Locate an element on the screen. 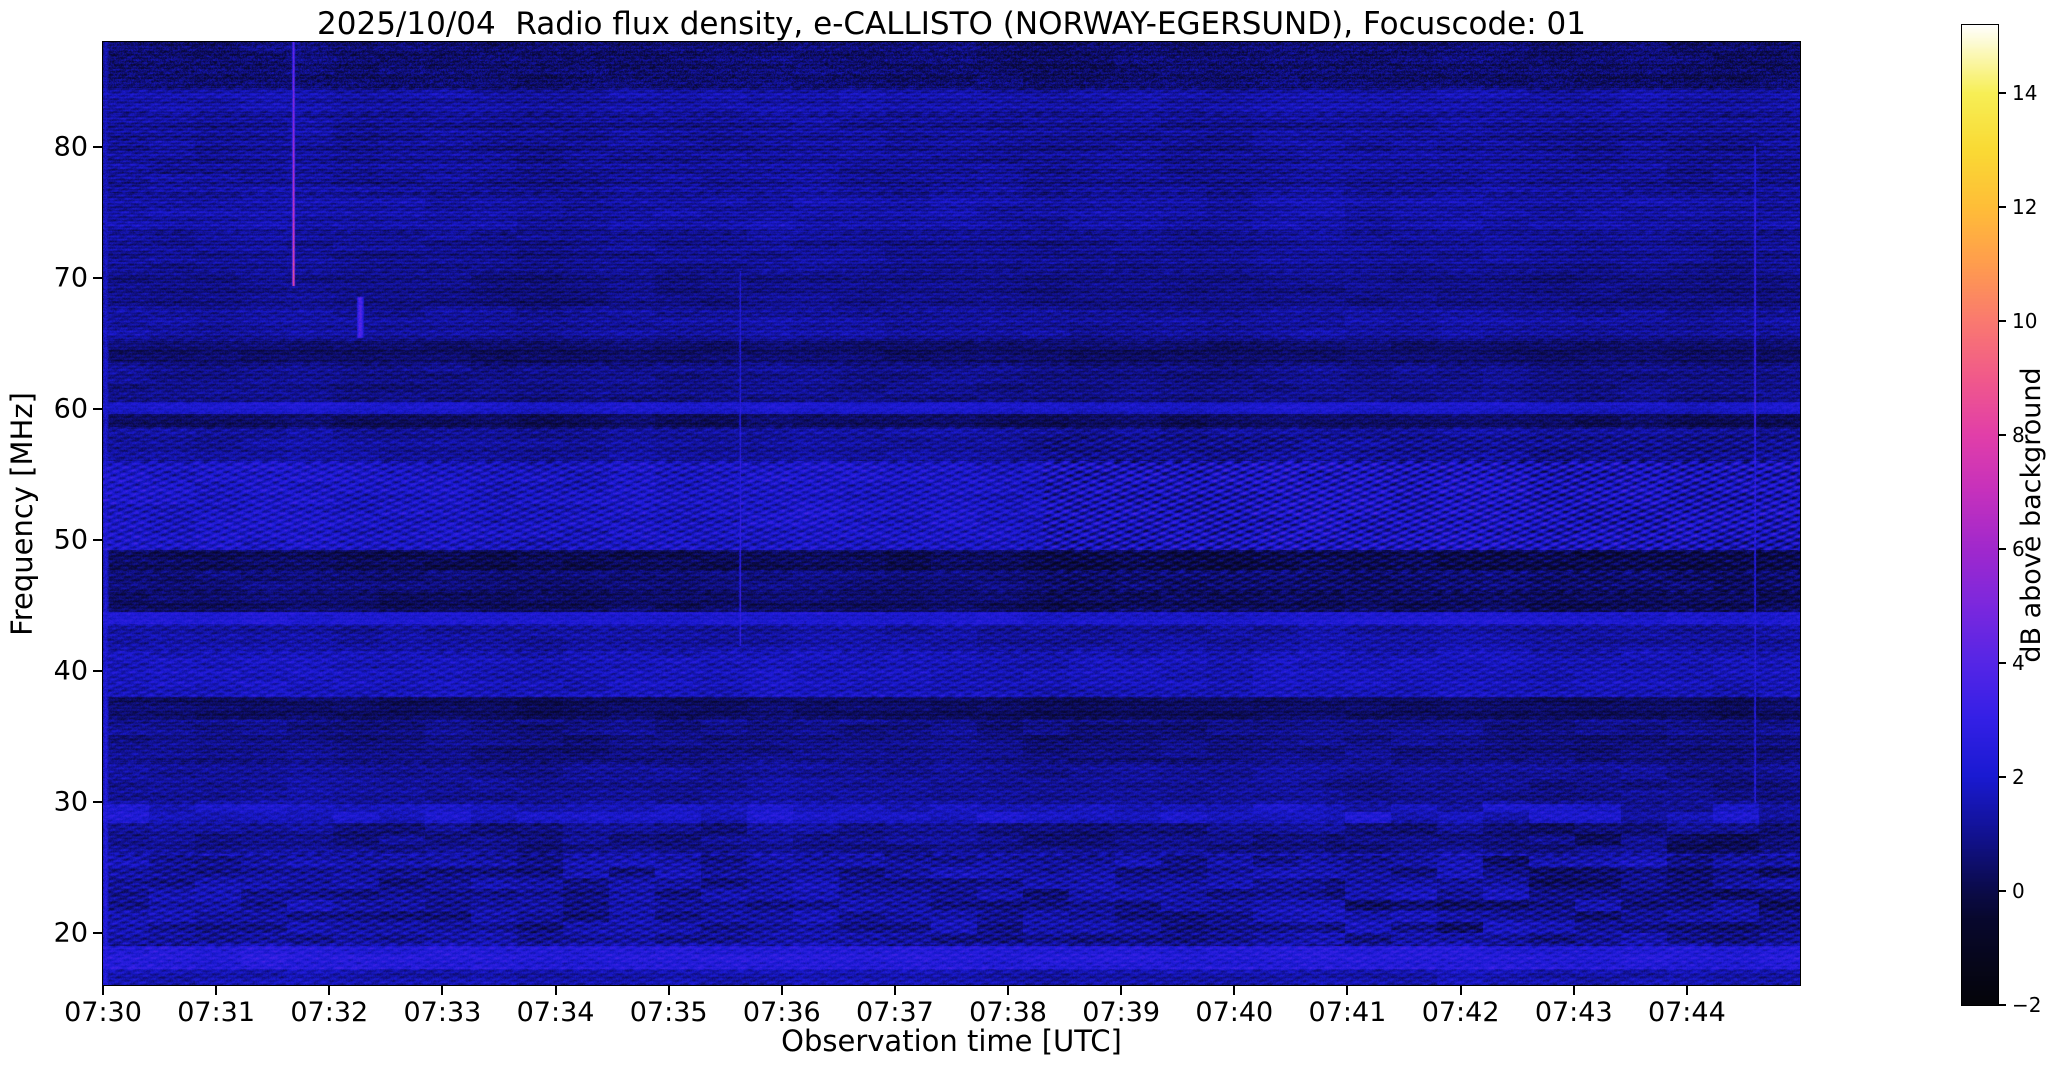 The height and width of the screenshot is (1067, 2047). x-tick-label: 07:31 is located at coordinates (216, 1012).